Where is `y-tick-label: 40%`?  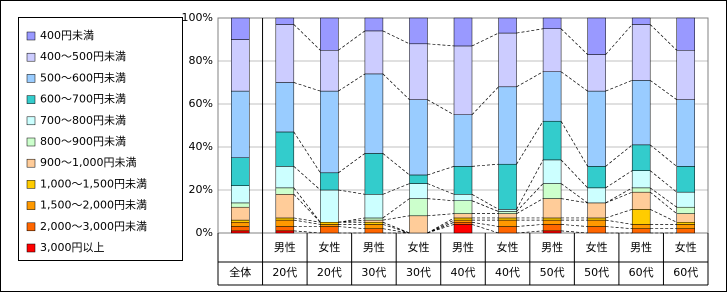 y-tick-label: 40% is located at coordinates (201, 146).